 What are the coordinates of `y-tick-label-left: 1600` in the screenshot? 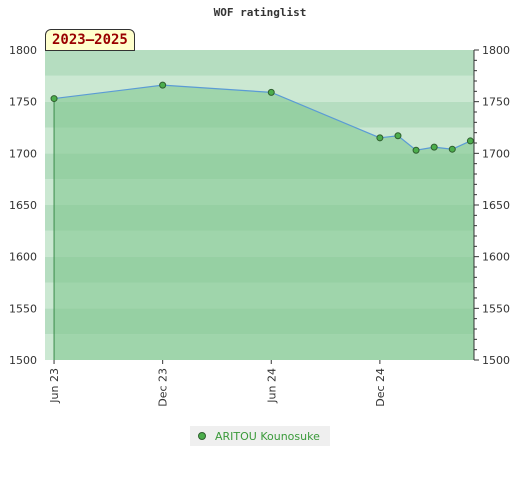 It's located at (23, 257).